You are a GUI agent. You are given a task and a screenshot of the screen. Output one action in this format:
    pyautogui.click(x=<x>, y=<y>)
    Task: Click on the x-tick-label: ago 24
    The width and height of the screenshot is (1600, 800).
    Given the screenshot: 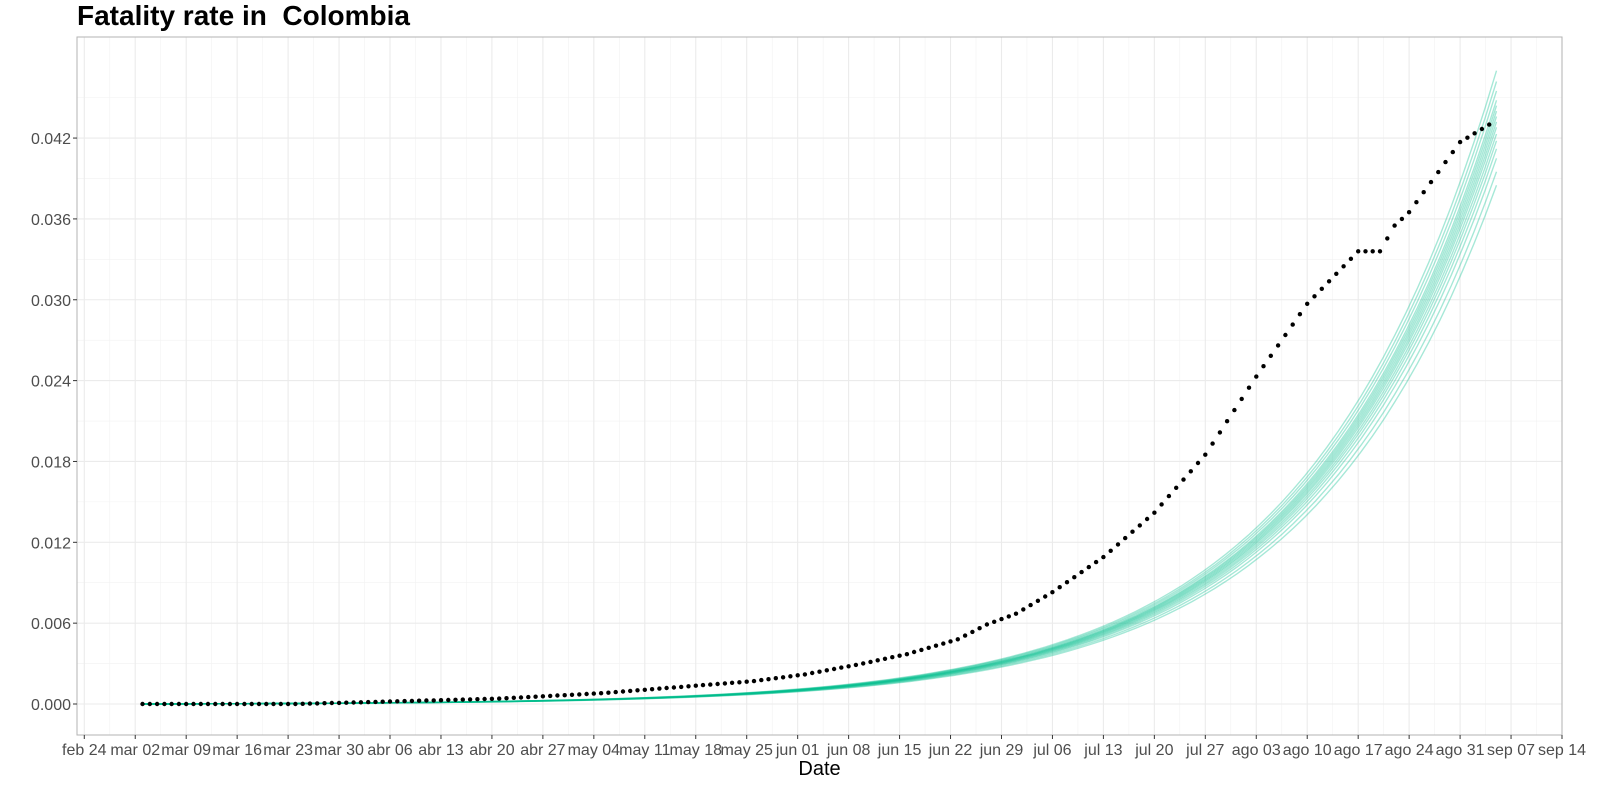 What is the action you would take?
    pyautogui.click(x=1409, y=750)
    